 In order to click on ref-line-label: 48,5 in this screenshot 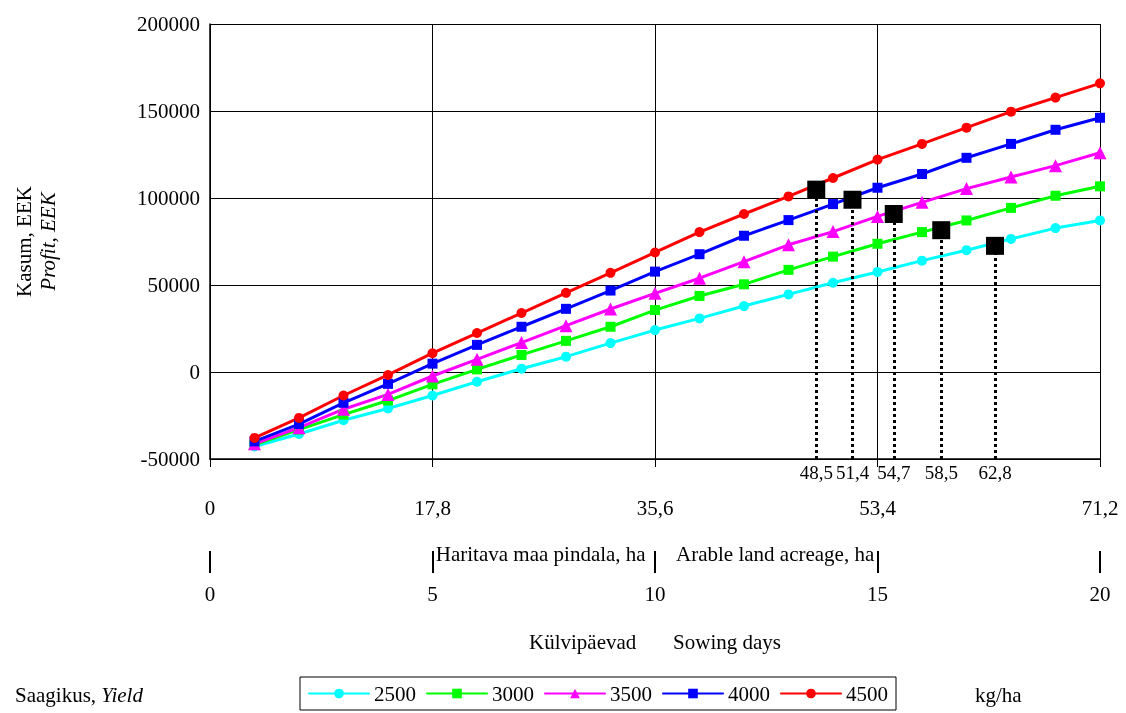, I will do `click(816, 472)`.